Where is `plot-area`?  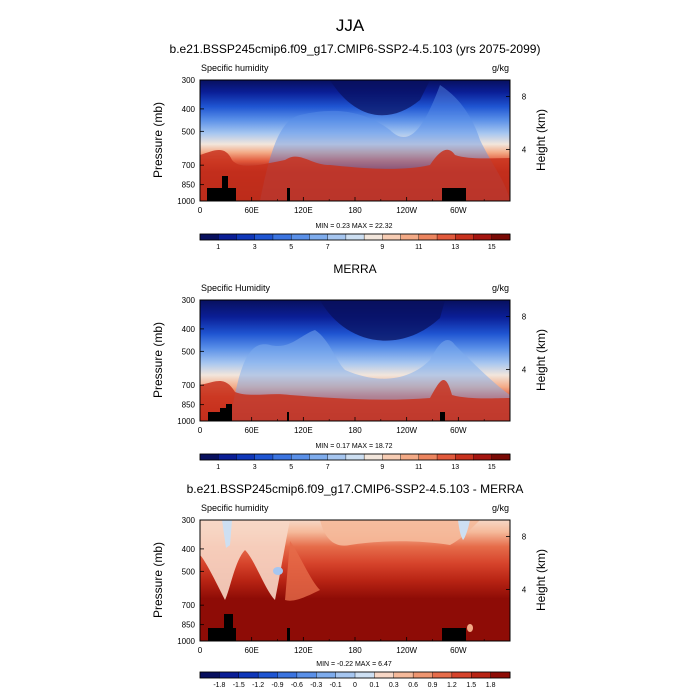 plot-area is located at coordinates (355, 140).